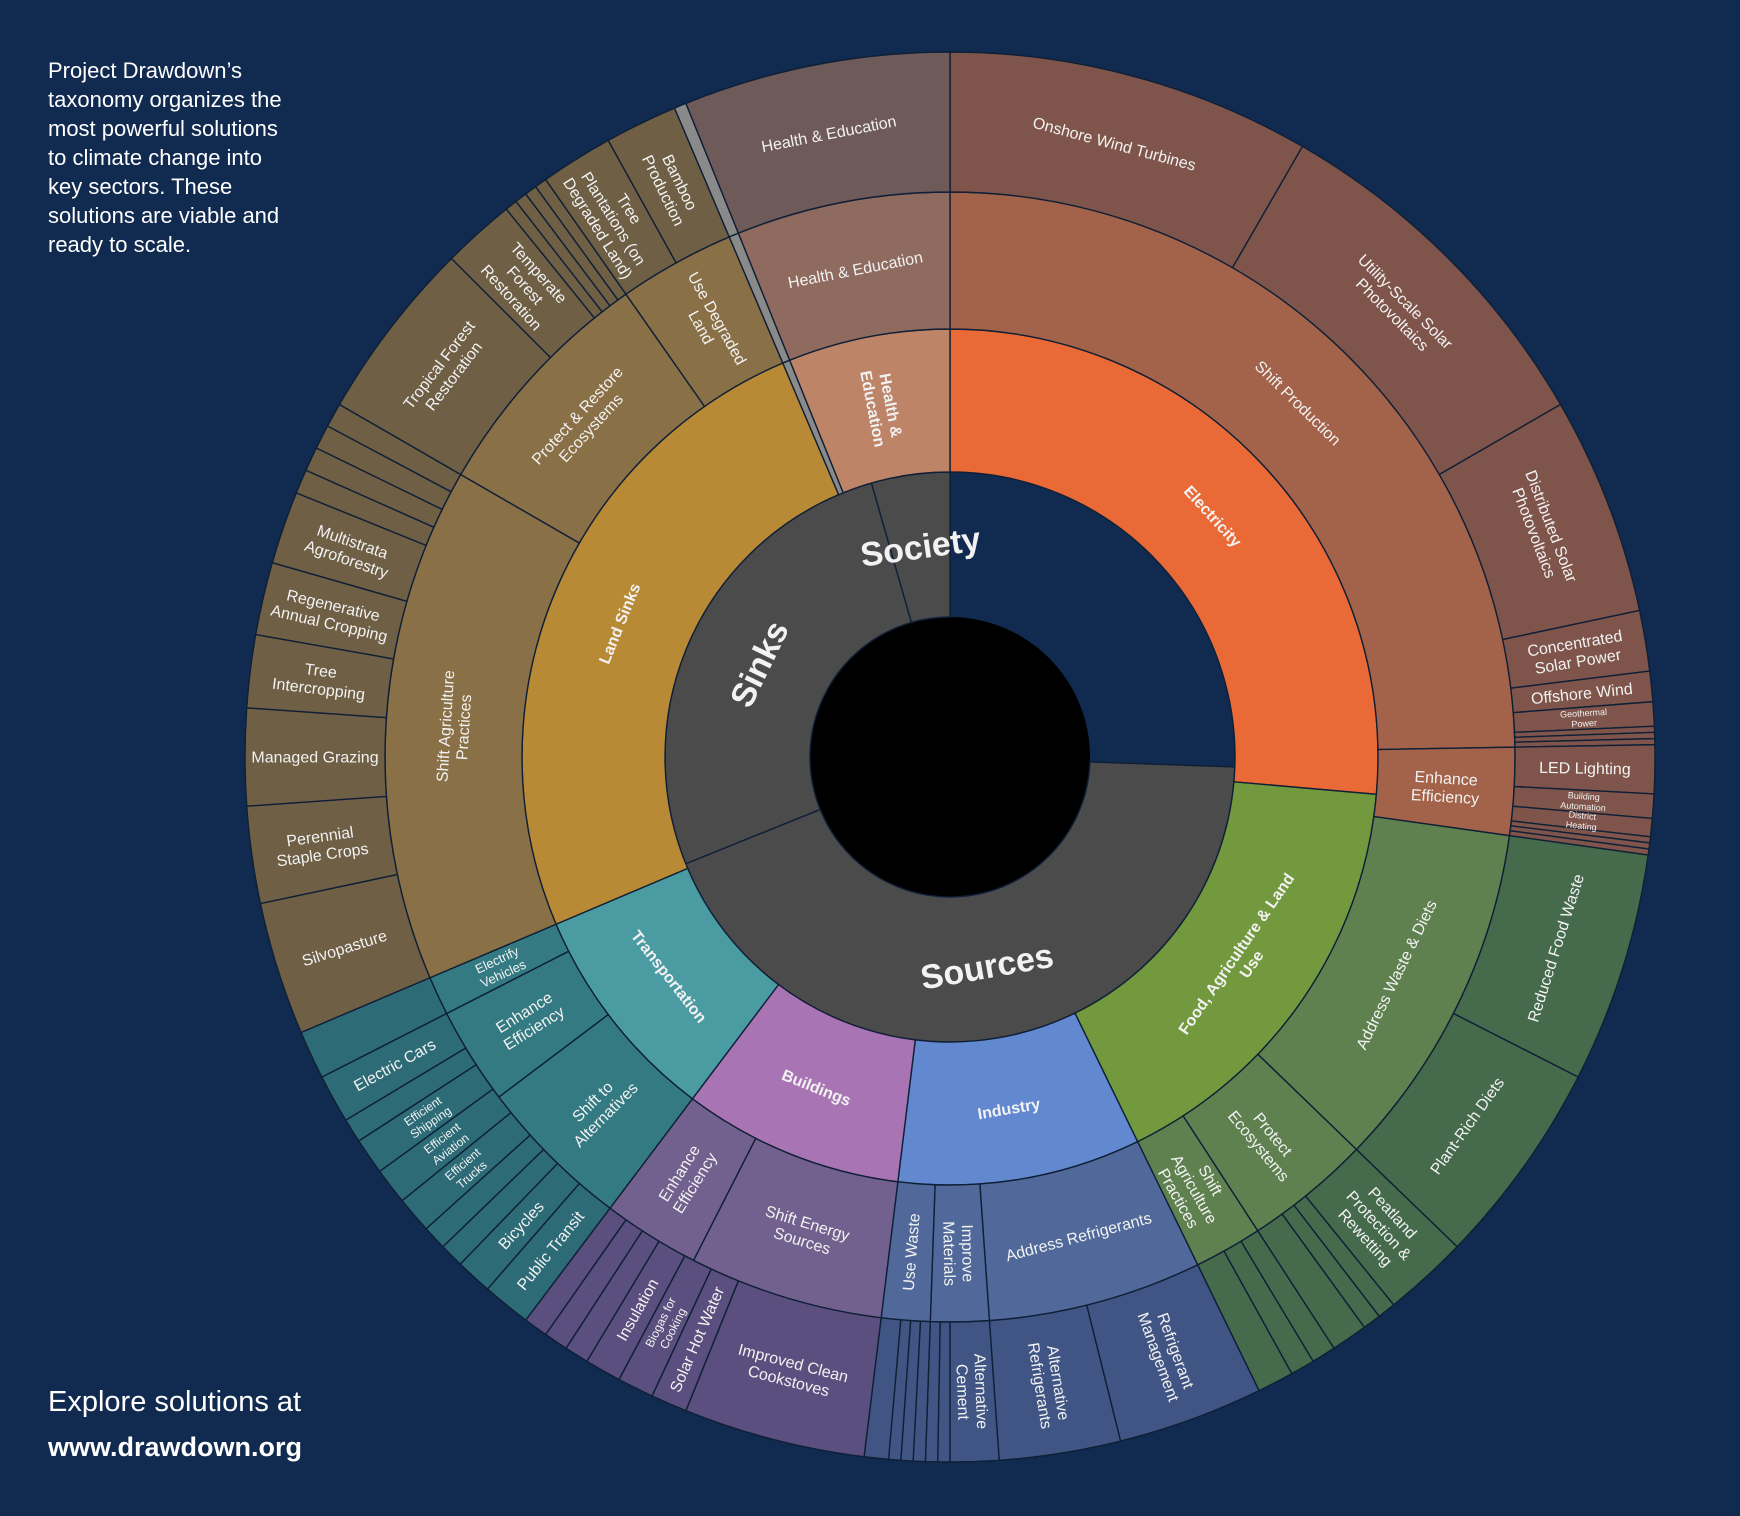 Image resolution: width=1740 pixels, height=1516 pixels. What do you see at coordinates (817, 143) in the screenshot?
I see `solutions-segment-health-education` at bounding box center [817, 143].